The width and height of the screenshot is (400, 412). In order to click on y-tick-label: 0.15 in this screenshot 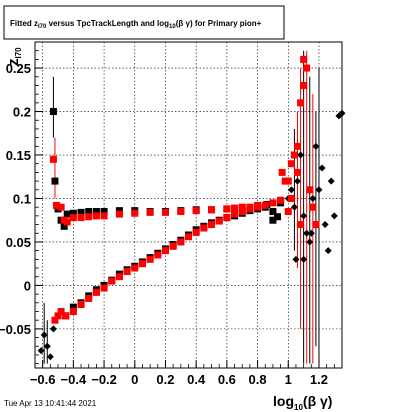, I will do `click(18, 155)`.